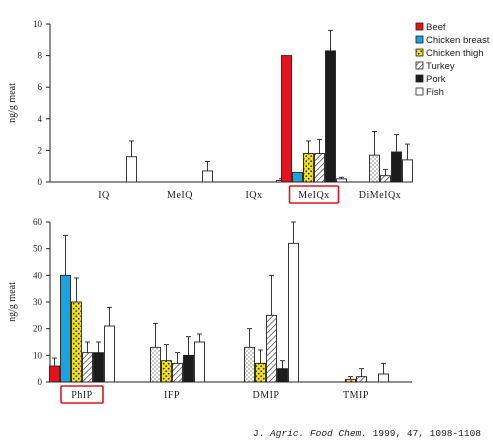  I want to click on bar-meiqx-chicken-breast, so click(297, 177).